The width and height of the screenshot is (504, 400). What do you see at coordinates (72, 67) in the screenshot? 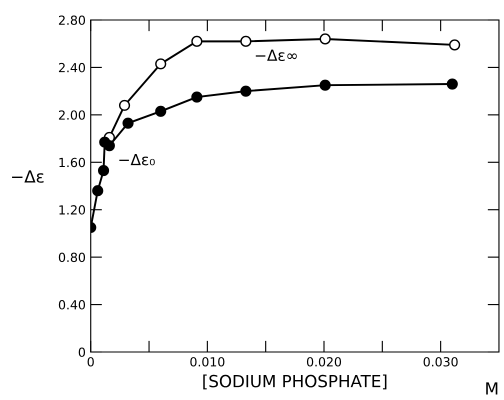
I see `y-tick-label: 2.40` at bounding box center [72, 67].